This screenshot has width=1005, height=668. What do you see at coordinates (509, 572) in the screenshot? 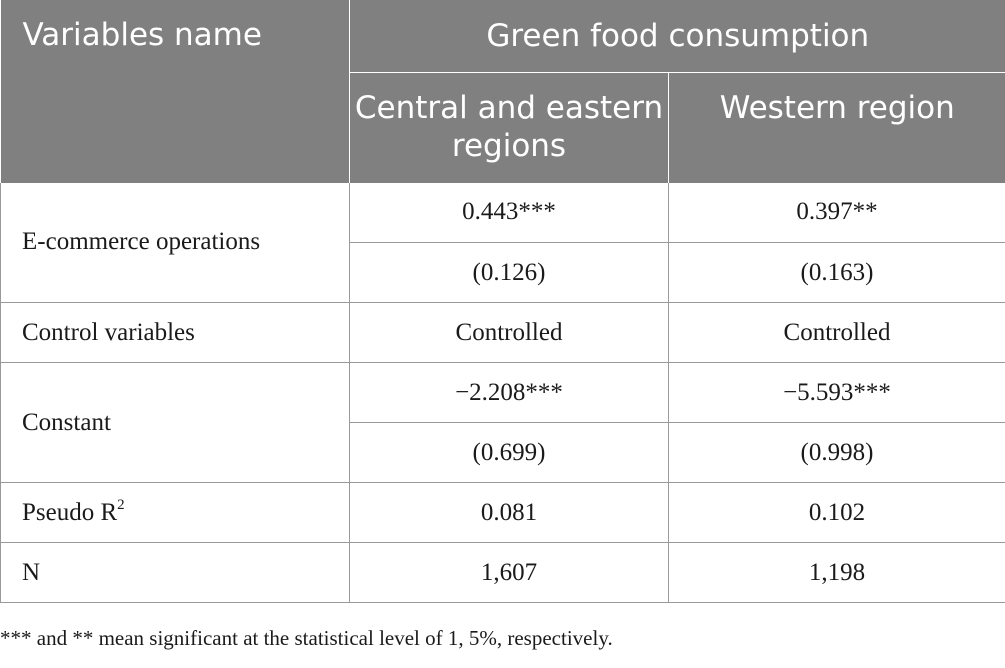
I see `cell-central-n: 1,607` at bounding box center [509, 572].